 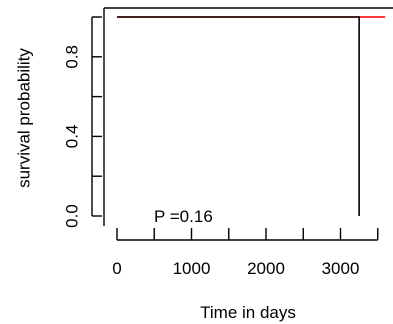 I want to click on x-tick-label: 0, so click(x=116, y=268).